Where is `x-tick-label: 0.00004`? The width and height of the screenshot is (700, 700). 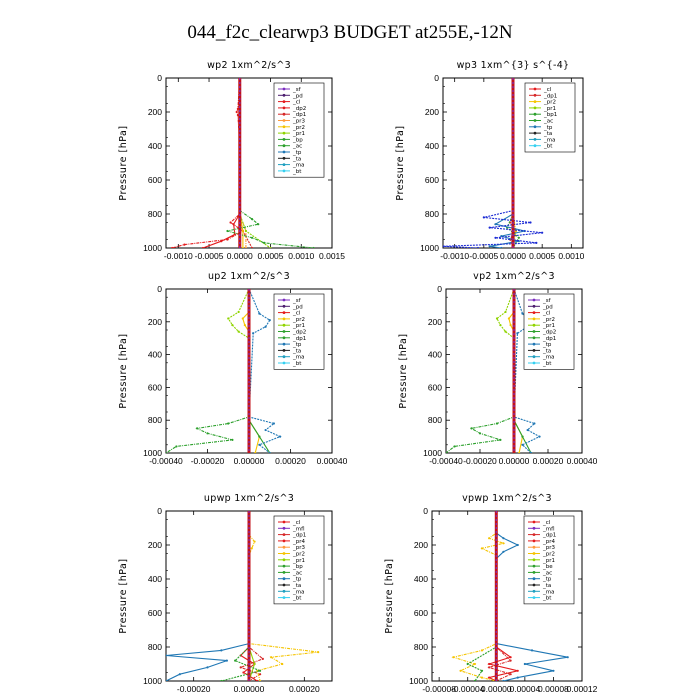
x-tick-label: 0.00004 is located at coordinates (524, 689).